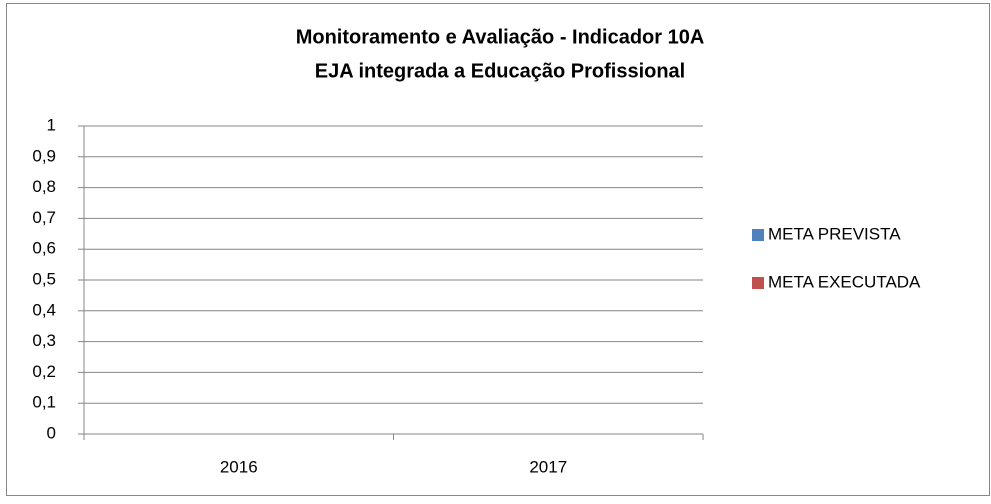 The image size is (991, 504). What do you see at coordinates (44, 309) in the screenshot?
I see `y-tick-label: 0,4` at bounding box center [44, 309].